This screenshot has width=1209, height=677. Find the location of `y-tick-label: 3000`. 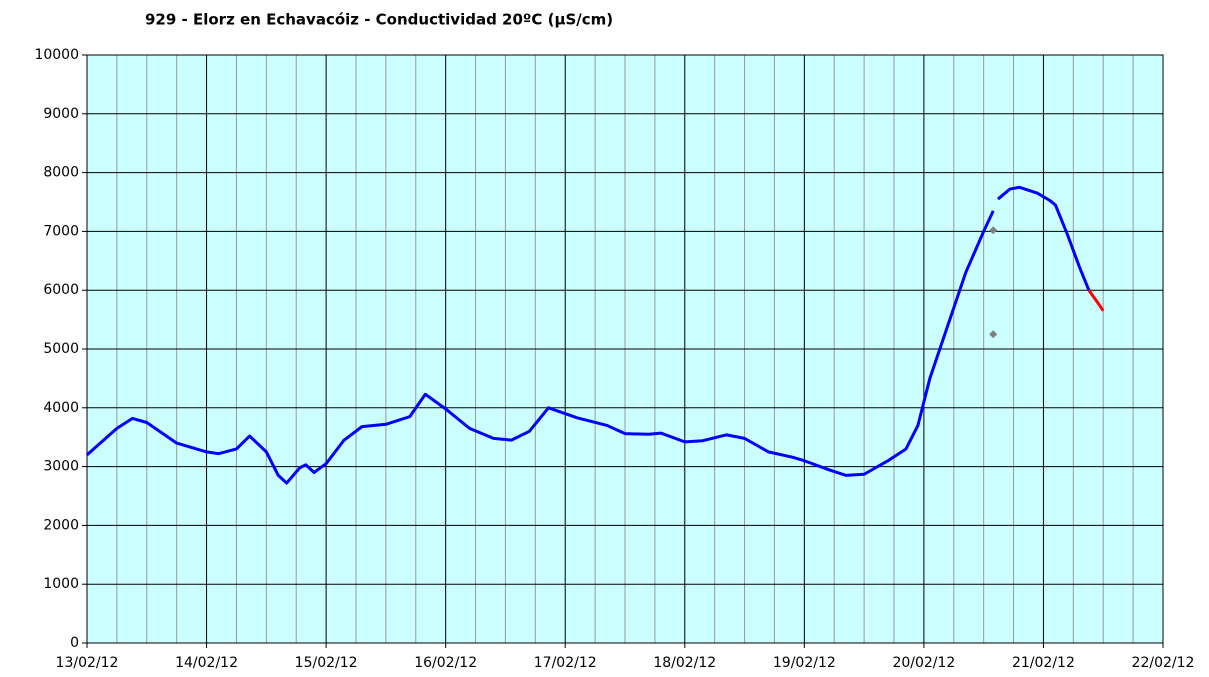

y-tick-label: 3000 is located at coordinates (61, 467).